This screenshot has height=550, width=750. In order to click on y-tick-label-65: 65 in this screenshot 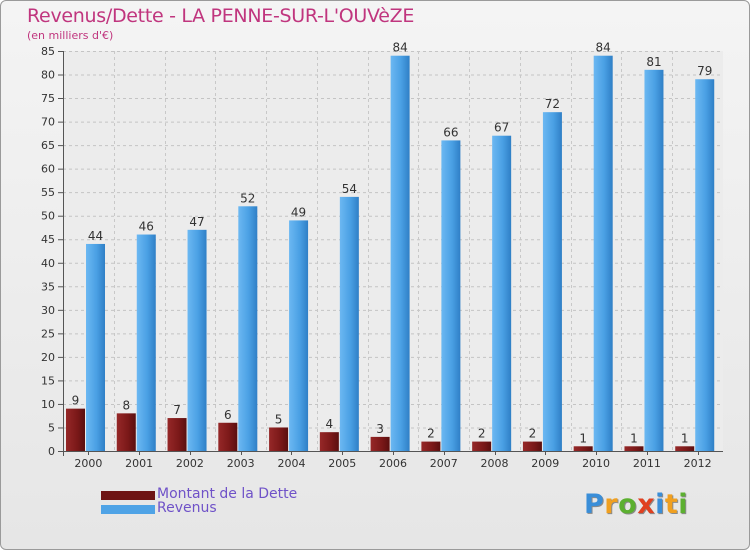, I will do `click(48, 145)`.